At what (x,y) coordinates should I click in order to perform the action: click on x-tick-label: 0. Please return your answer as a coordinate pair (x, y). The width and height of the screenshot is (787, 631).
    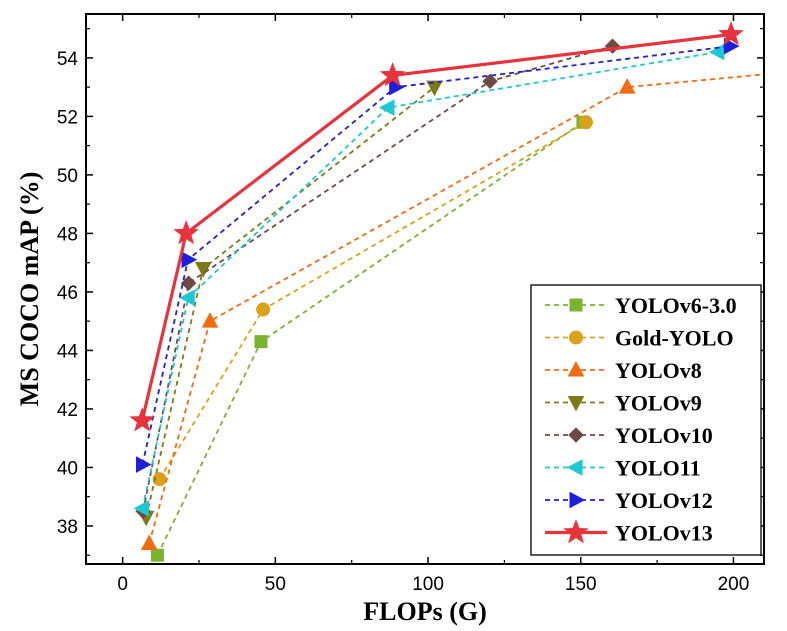
    Looking at the image, I should click on (122, 584).